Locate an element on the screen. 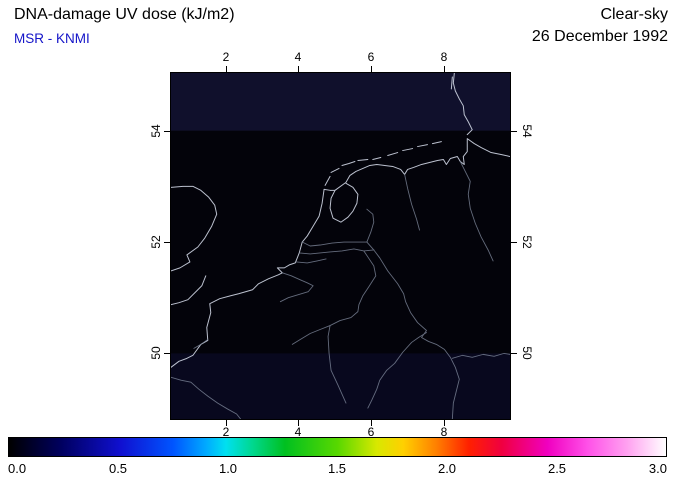 Image resolution: width=676 pixels, height=480 pixels. river-rhine is located at coordinates (416, 334).